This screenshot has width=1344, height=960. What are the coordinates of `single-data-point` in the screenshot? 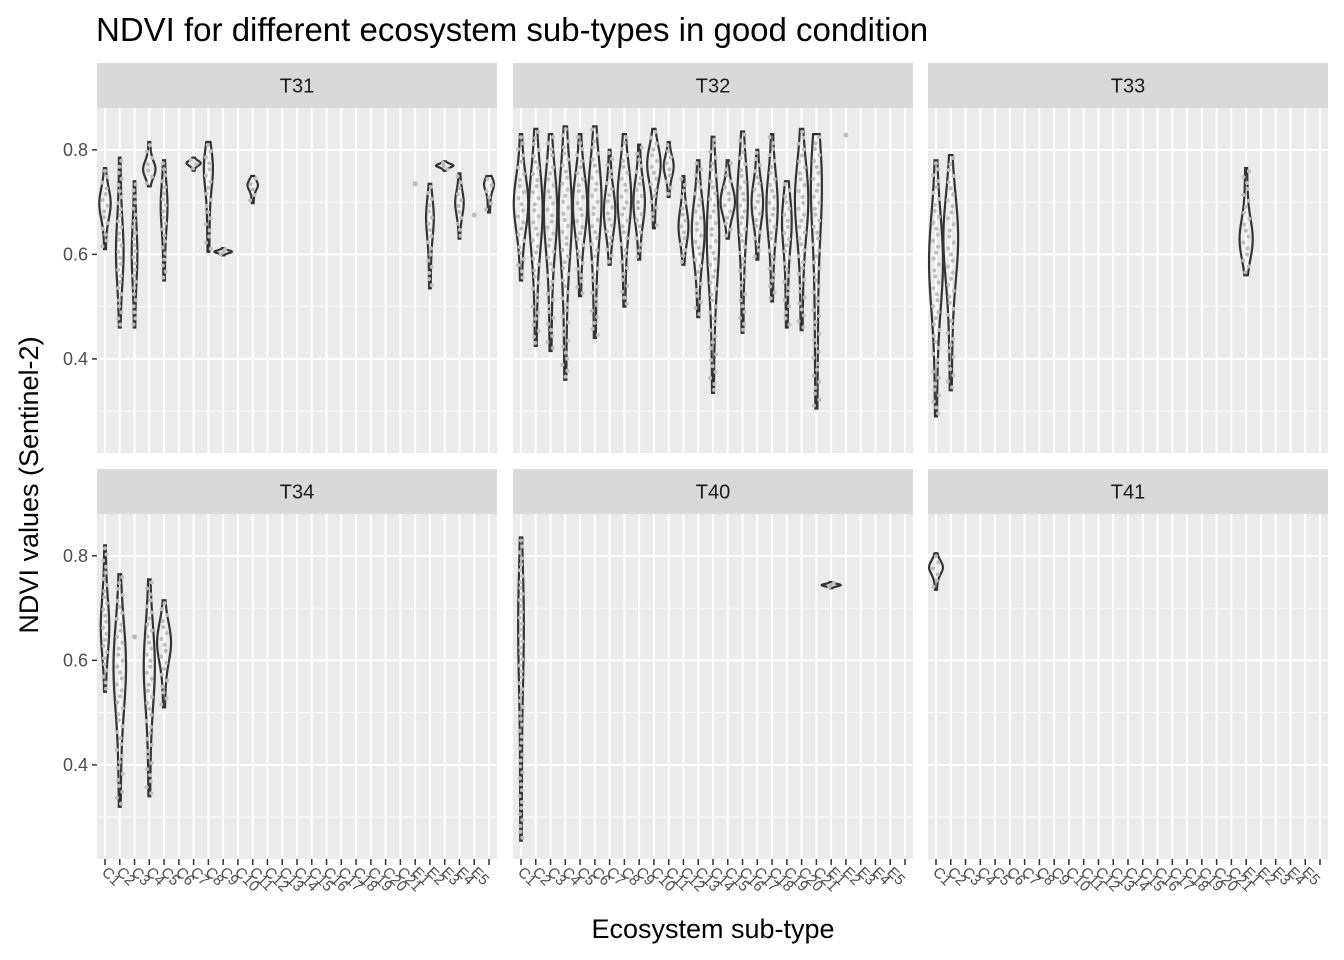 It's located at (135, 637).